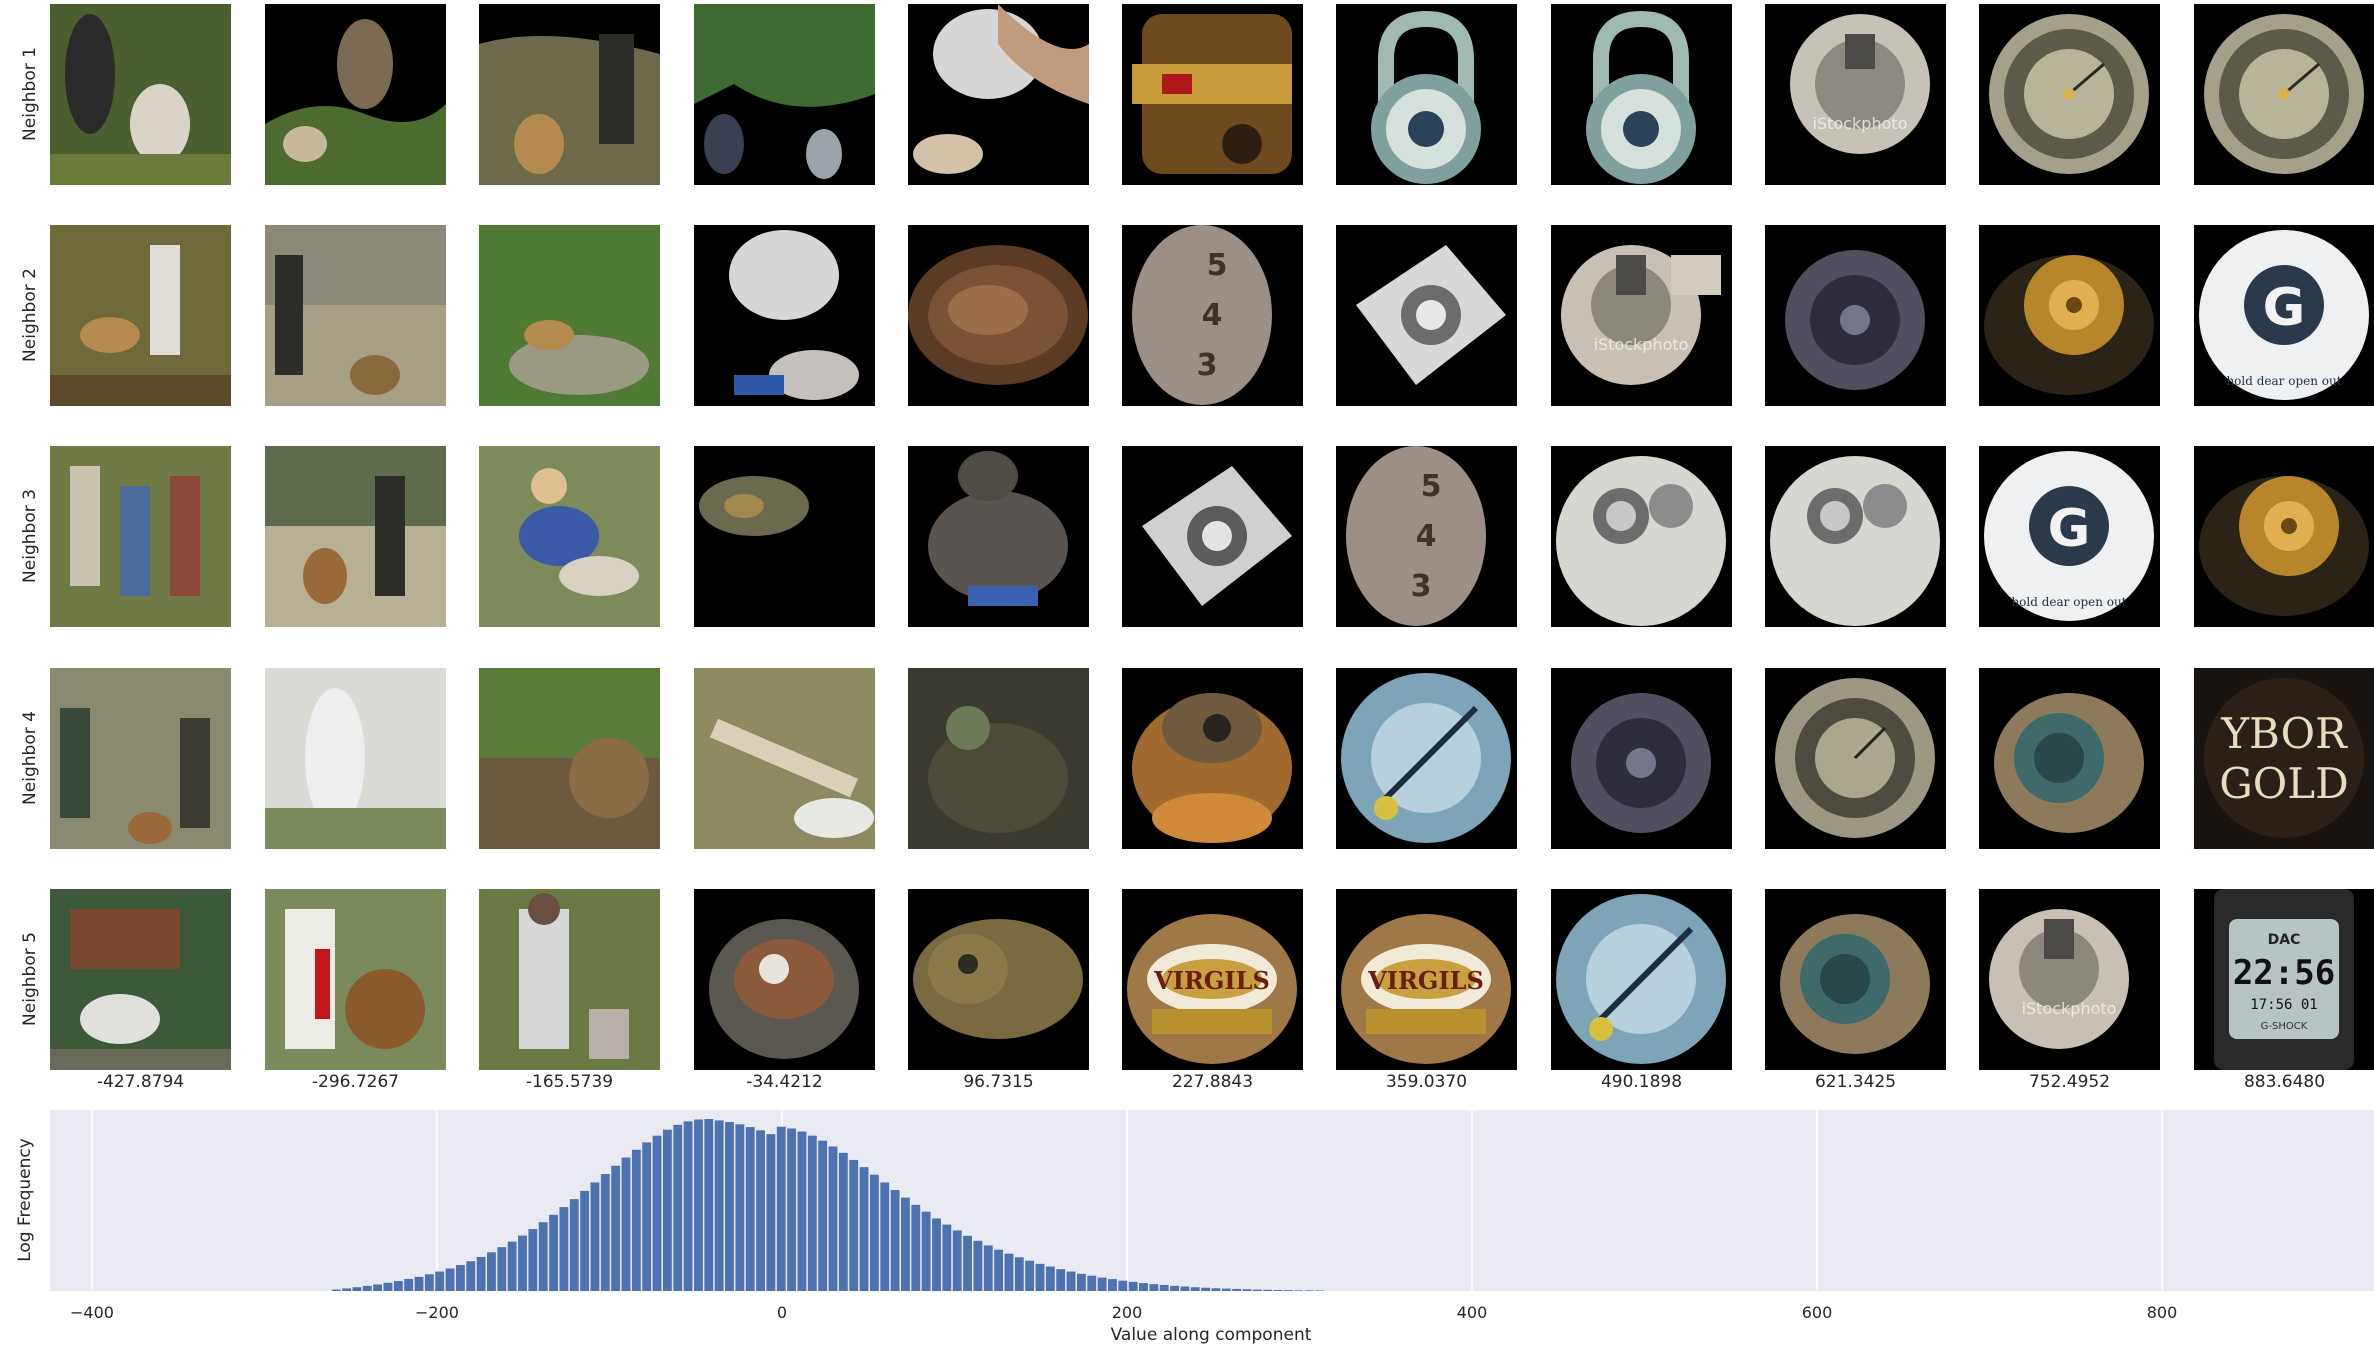 This screenshot has height=1363, width=2374. Describe the element at coordinates (1212, 1200) in the screenshot. I see `plot-background` at that location.